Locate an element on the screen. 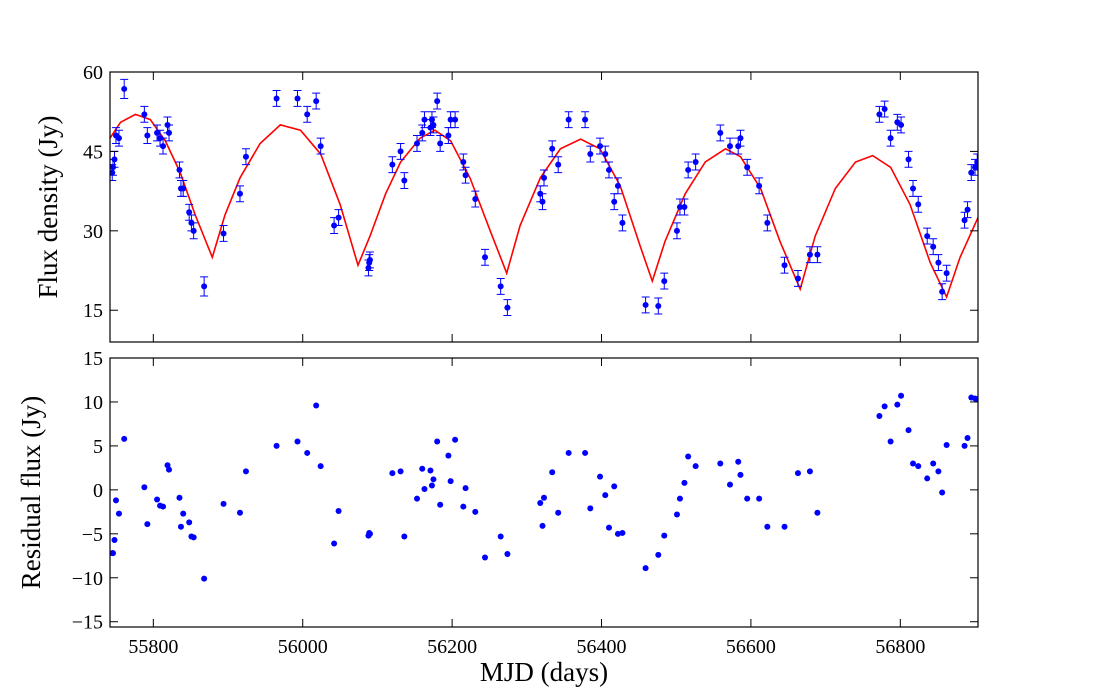  y-tick-label: −5 is located at coordinates (92, 535).